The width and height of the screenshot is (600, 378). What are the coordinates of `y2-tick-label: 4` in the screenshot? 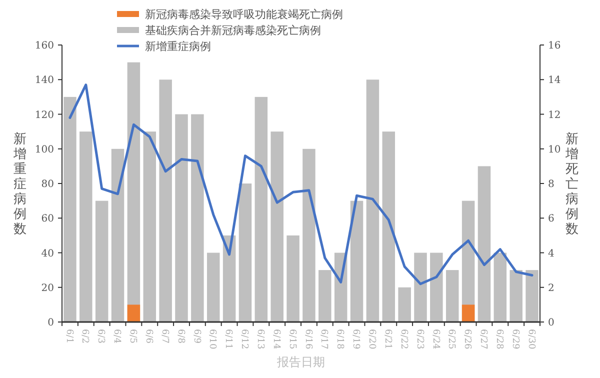 It's located at (551, 254).